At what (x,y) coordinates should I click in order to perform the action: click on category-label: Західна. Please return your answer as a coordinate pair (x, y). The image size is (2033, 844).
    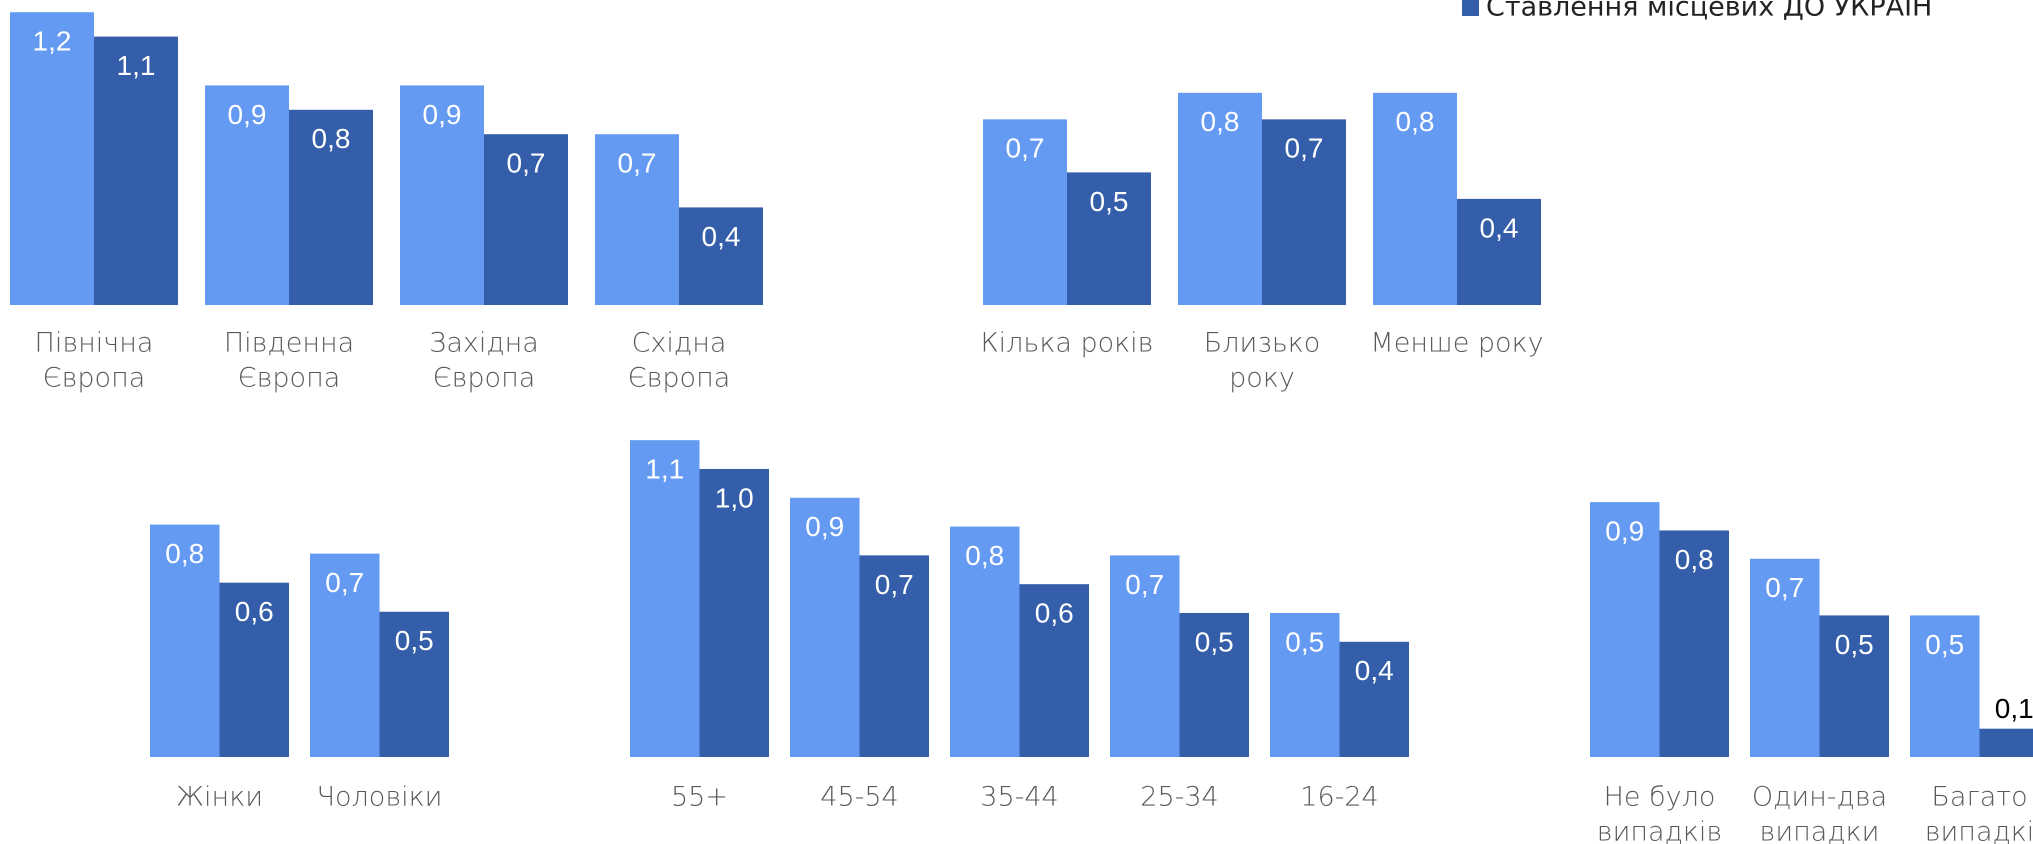
    Looking at the image, I should click on (484, 343).